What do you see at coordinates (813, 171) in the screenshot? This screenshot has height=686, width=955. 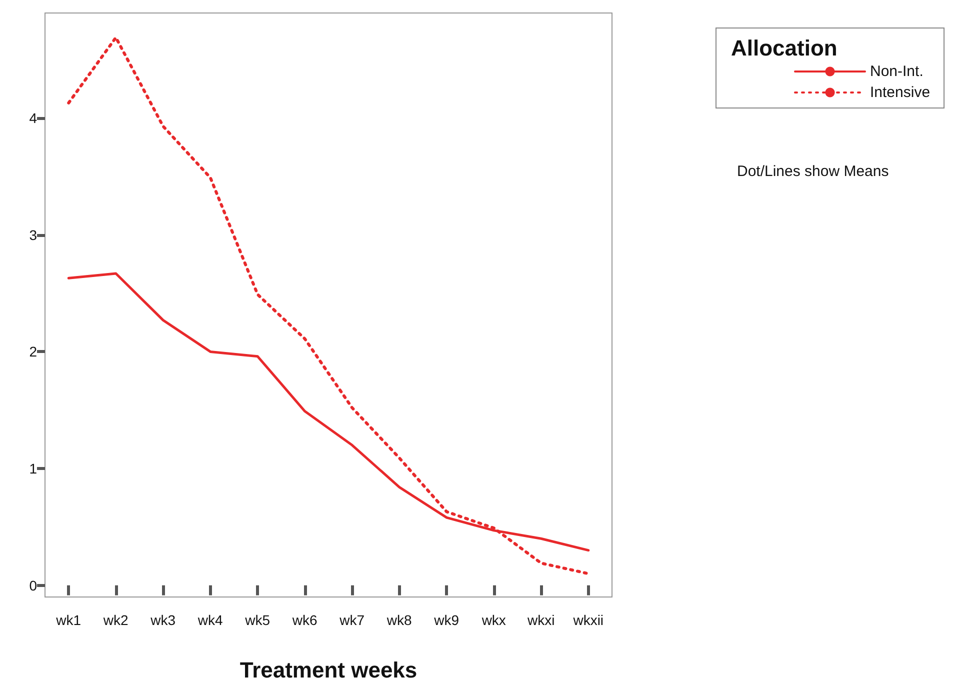 I see `text: Dot/Lines show Means` at bounding box center [813, 171].